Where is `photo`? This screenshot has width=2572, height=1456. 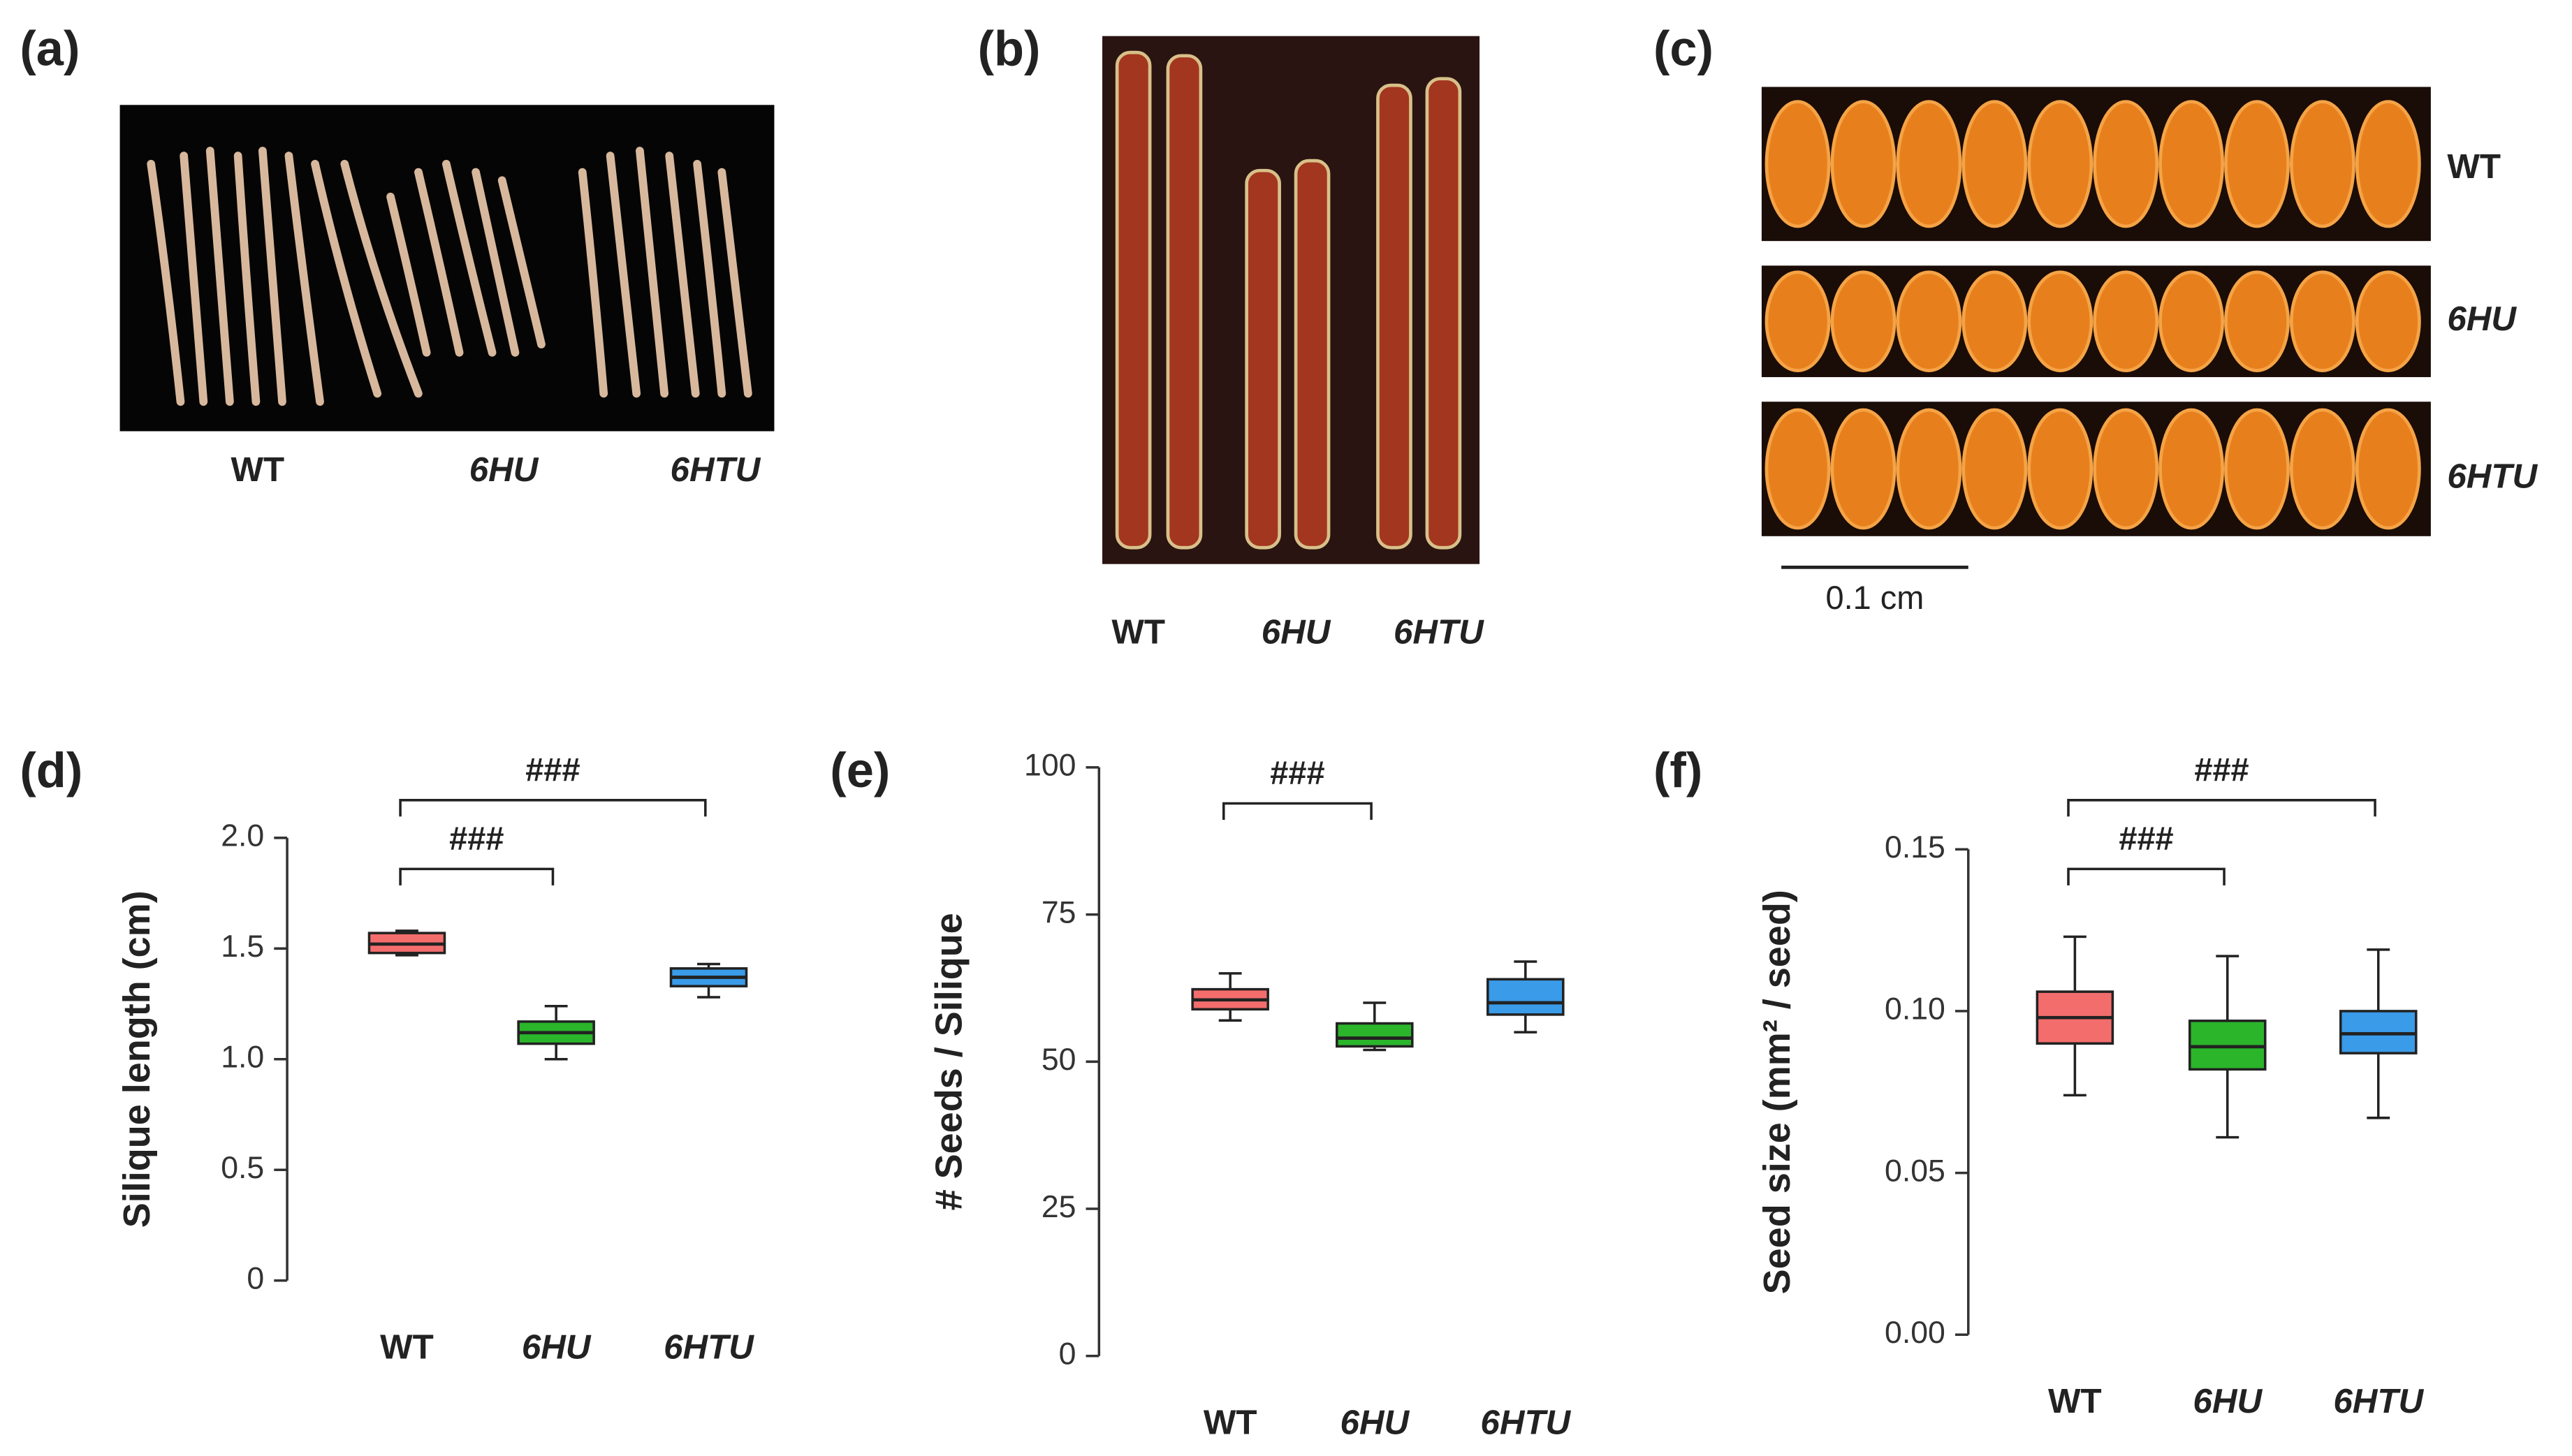
photo is located at coordinates (1291, 300).